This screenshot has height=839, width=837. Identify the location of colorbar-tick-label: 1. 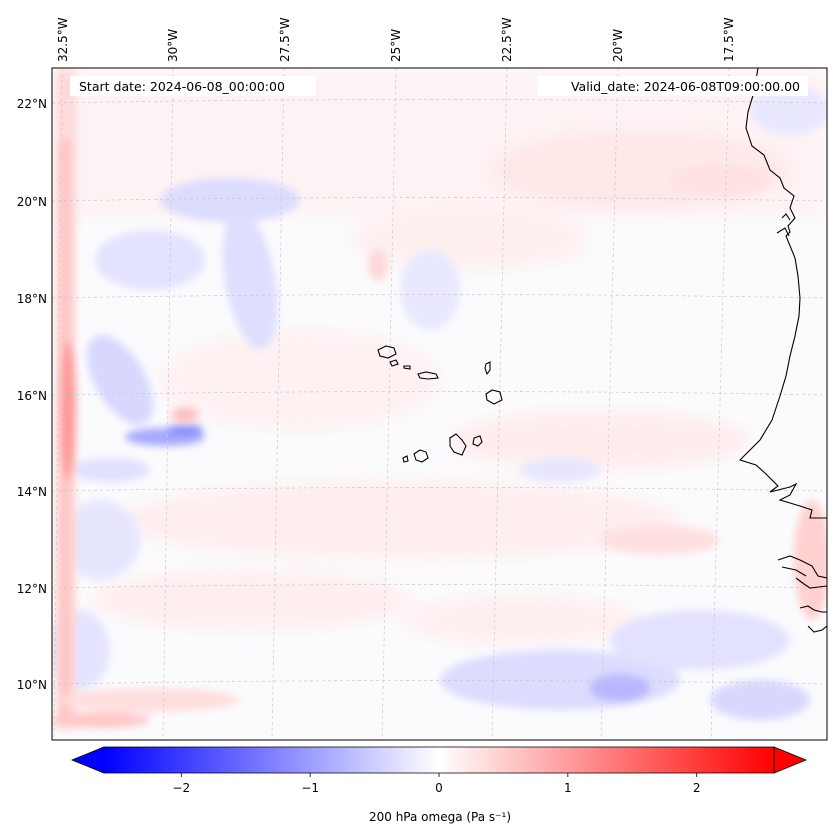
(568, 788).